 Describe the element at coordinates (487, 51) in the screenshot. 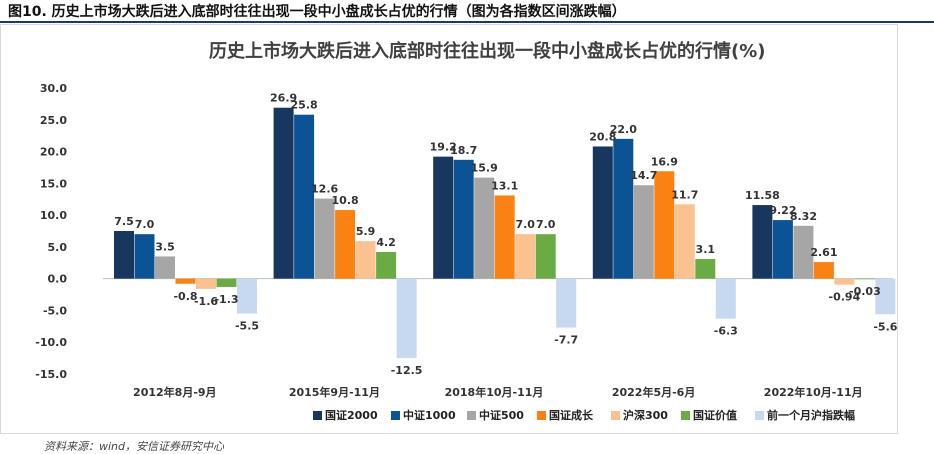

I see `chart-title: 历史上市场大跌后进入底部时往往出现一段中小盘成长占优的行情(%)` at that location.